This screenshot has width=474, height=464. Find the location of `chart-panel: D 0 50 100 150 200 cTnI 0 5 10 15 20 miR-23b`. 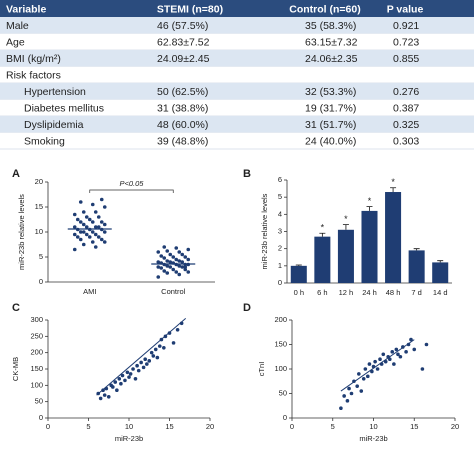

chart-panel: D 0 50 100 150 200 cTnI 0 5 10 15 20 miR-23b is located at coordinates (351, 372).